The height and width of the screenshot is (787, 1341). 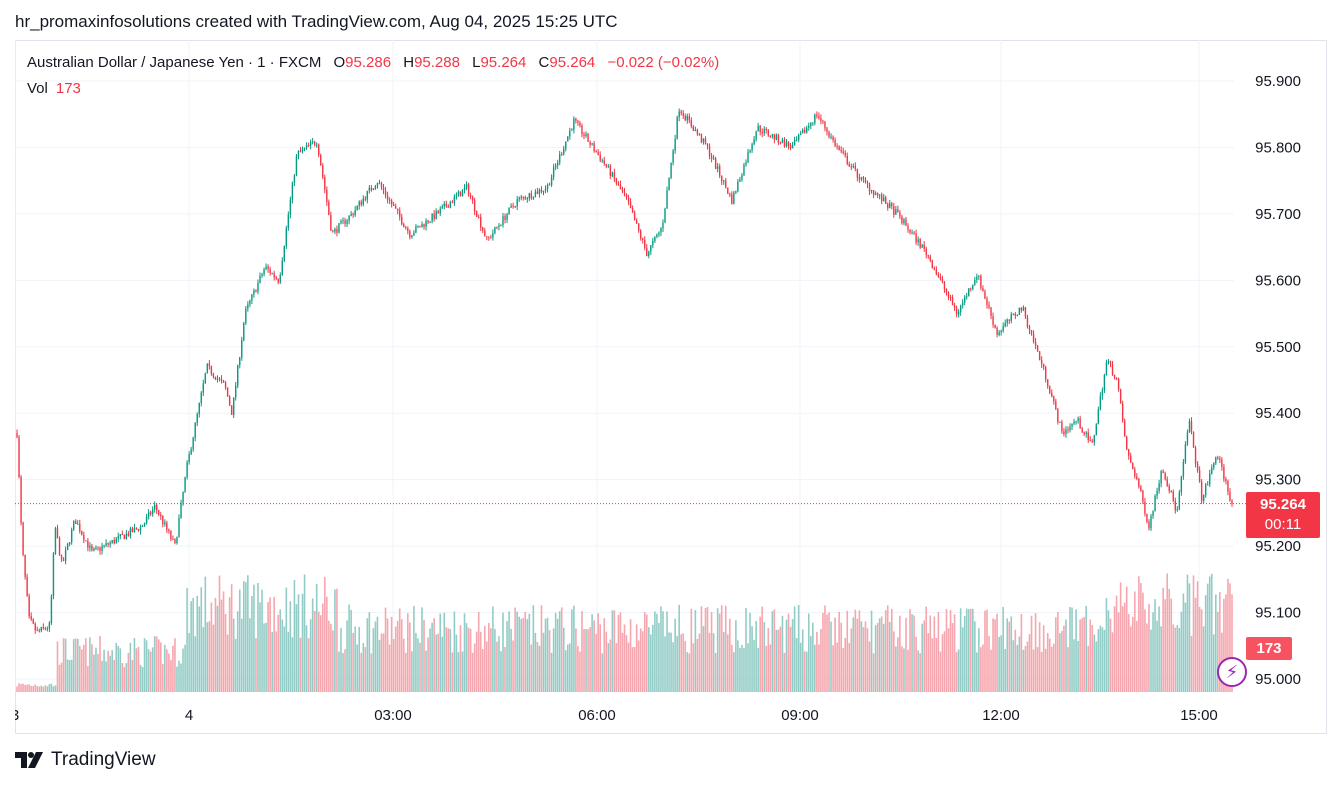 I want to click on tradingview-brand: TradingView, so click(x=85, y=760).